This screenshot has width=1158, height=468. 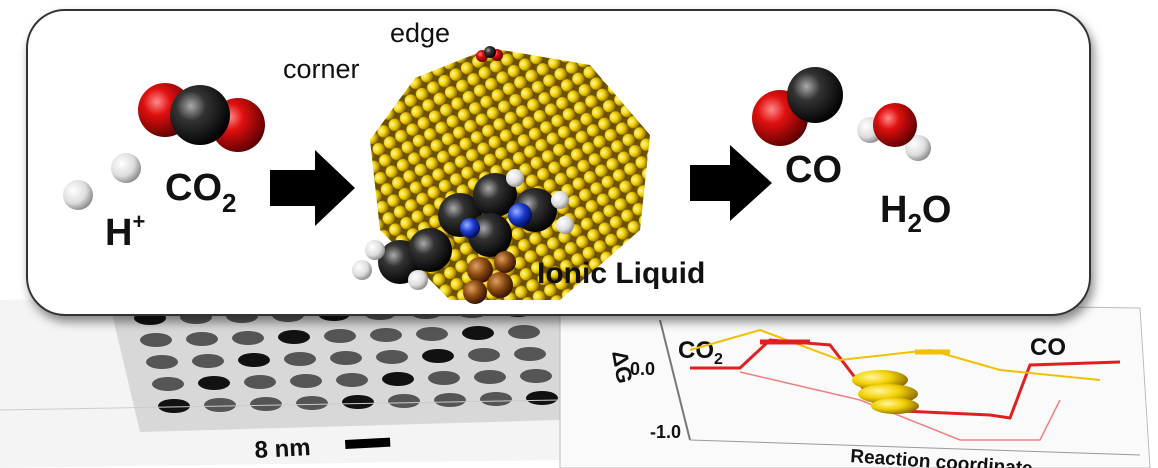 I want to click on proton-base: H, so click(x=118, y=233).